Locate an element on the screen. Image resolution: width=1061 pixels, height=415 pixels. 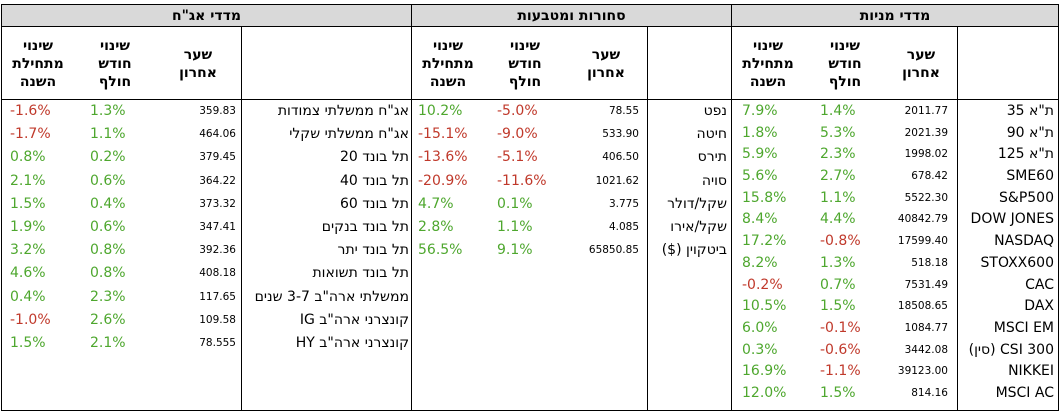
index-name-cell: תל בונד 60 is located at coordinates (374, 203).